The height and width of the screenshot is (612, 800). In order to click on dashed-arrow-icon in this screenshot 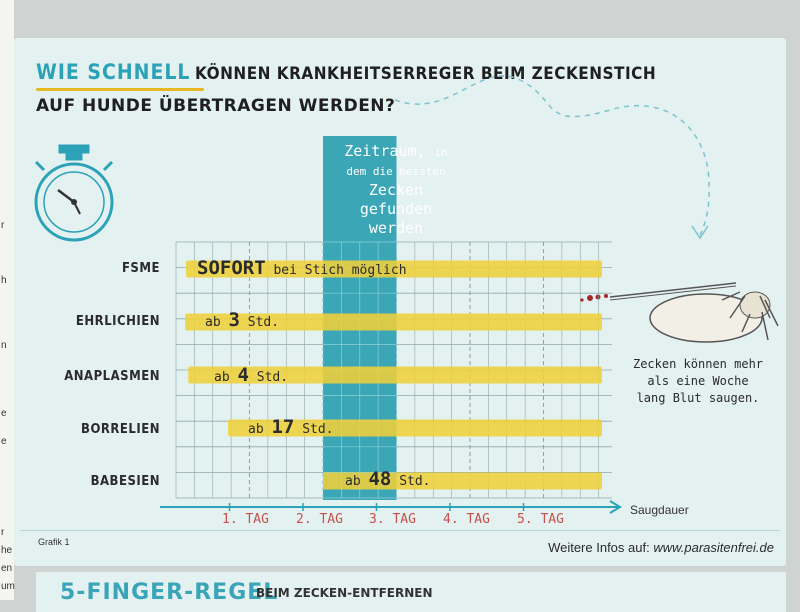, I will do `click(552, 155)`.